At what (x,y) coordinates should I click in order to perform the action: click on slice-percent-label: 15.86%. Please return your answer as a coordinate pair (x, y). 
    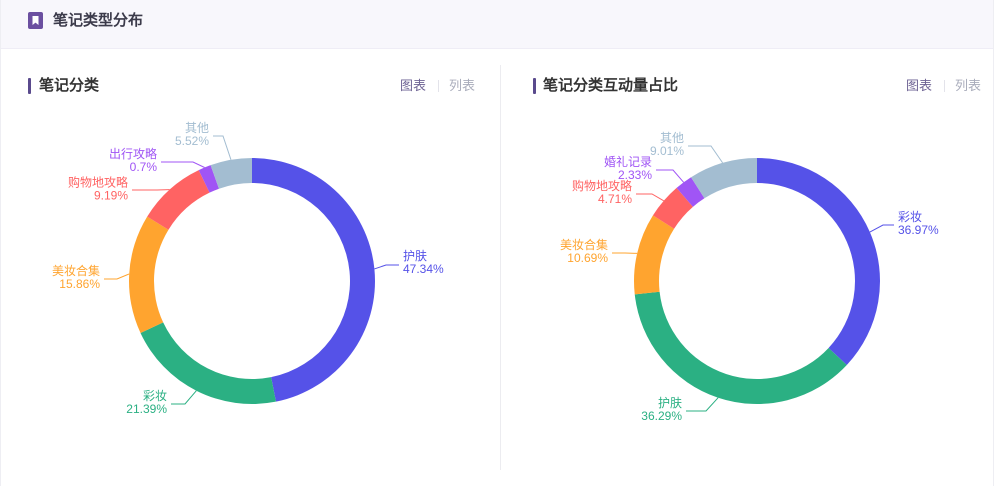
    Looking at the image, I should click on (79, 284).